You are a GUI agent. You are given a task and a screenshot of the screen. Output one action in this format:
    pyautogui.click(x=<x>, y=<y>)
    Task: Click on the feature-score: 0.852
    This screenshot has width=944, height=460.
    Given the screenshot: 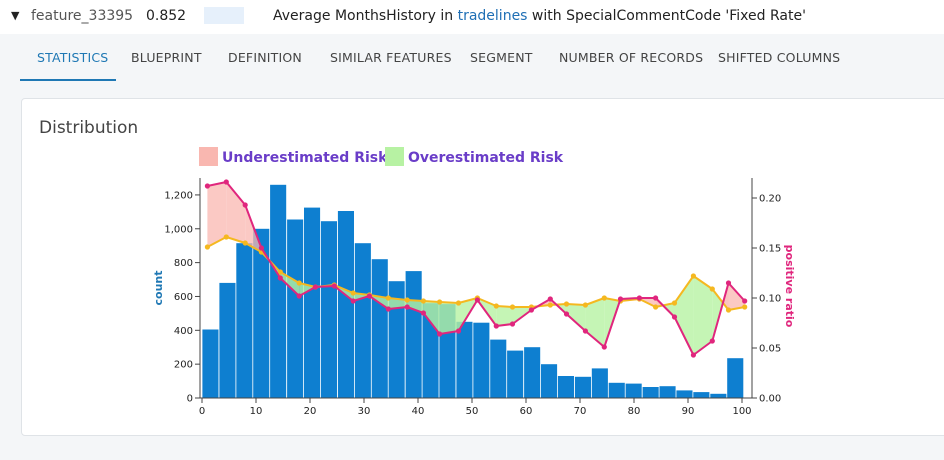 What is the action you would take?
    pyautogui.click(x=166, y=16)
    